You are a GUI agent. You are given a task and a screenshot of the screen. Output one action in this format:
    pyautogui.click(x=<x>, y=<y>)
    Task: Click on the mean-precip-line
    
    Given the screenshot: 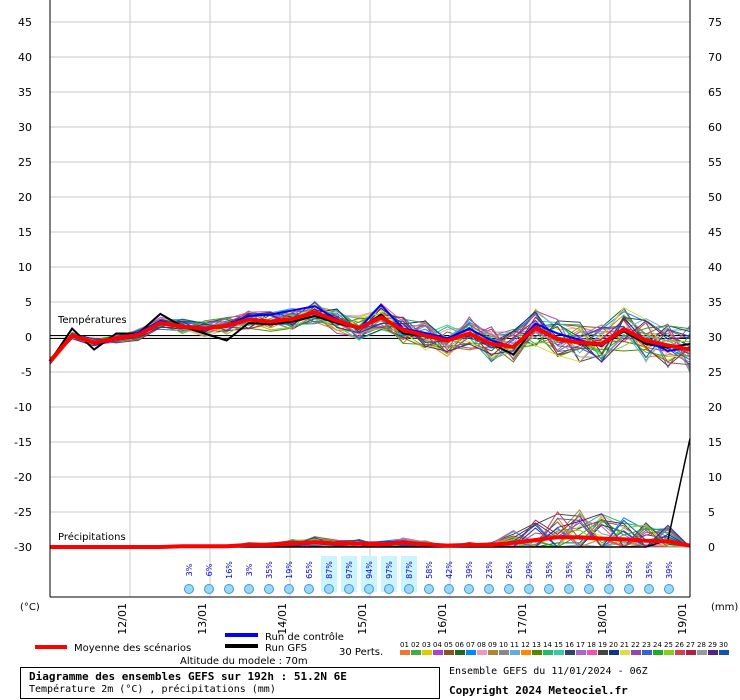 What is the action you would take?
    pyautogui.click(x=370, y=542)
    